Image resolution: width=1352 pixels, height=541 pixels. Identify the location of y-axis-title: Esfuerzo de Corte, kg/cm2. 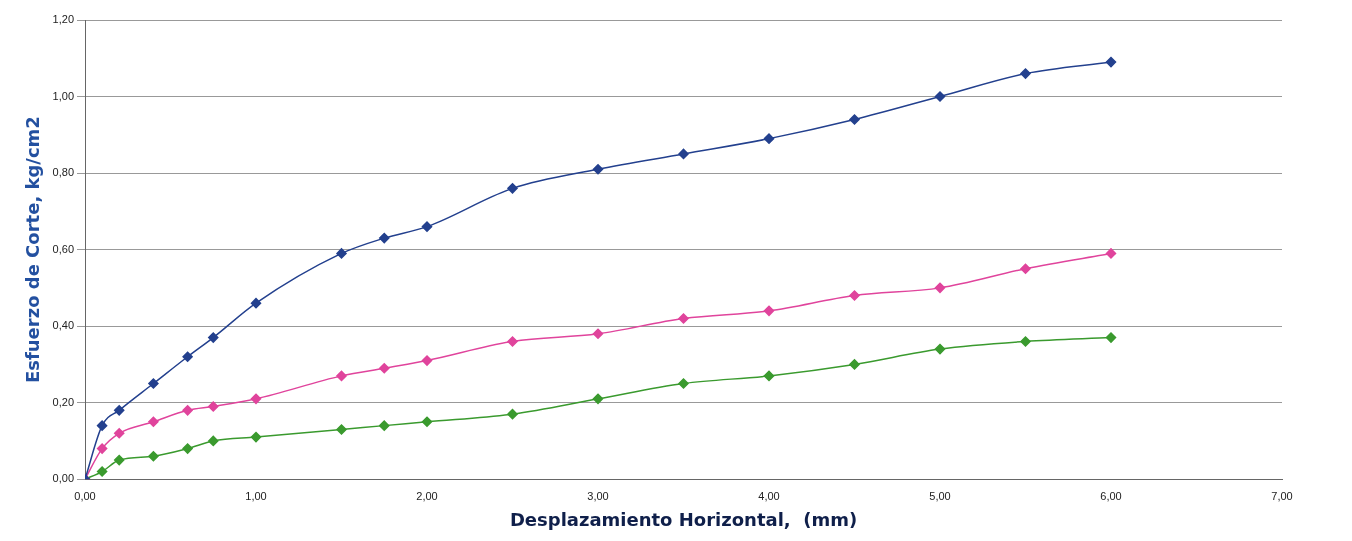
(33, 250).